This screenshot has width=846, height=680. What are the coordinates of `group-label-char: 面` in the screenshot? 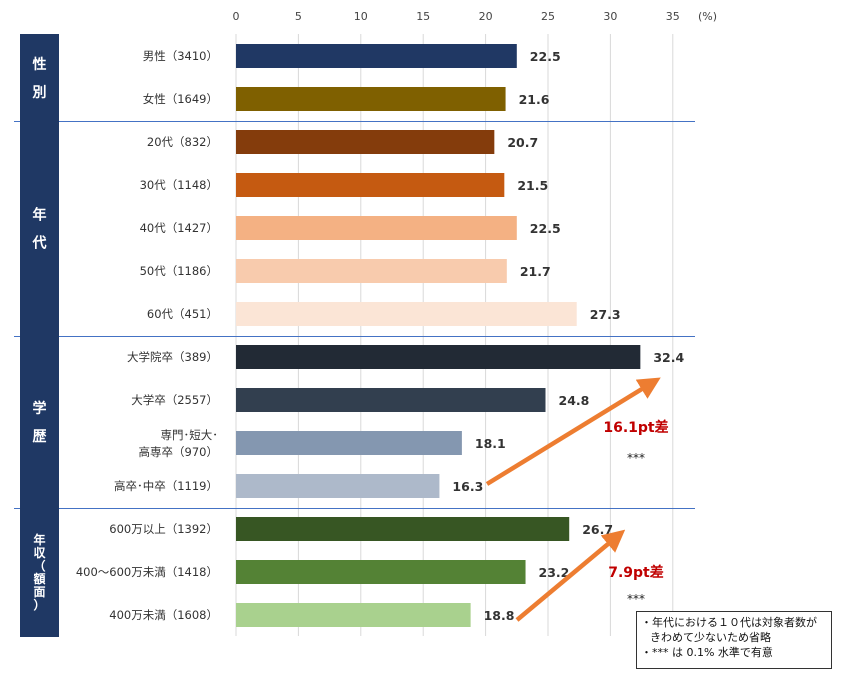 It's located at (39, 592).